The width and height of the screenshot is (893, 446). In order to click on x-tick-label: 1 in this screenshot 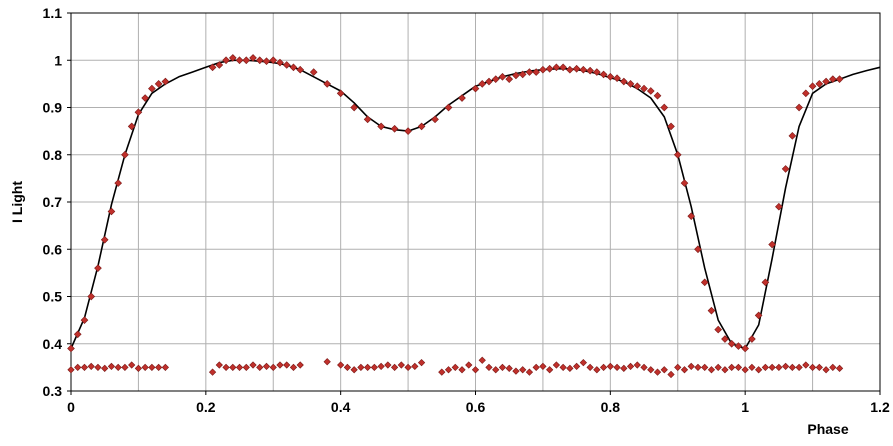, I will do `click(745, 407)`.